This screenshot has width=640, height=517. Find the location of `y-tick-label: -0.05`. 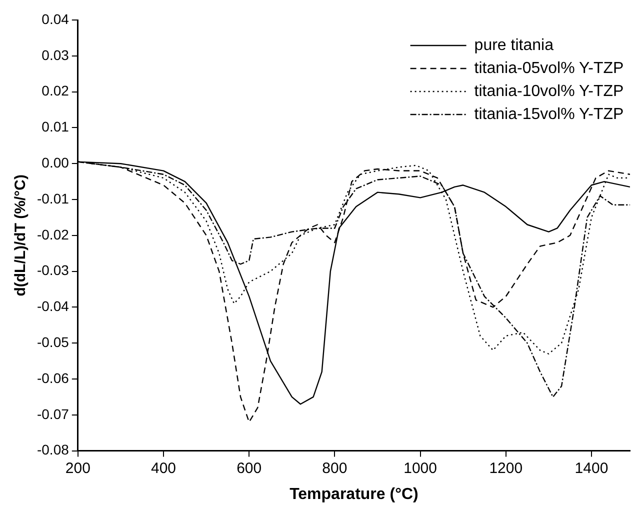

y-tick-label: -0.05 is located at coordinates (53, 342).